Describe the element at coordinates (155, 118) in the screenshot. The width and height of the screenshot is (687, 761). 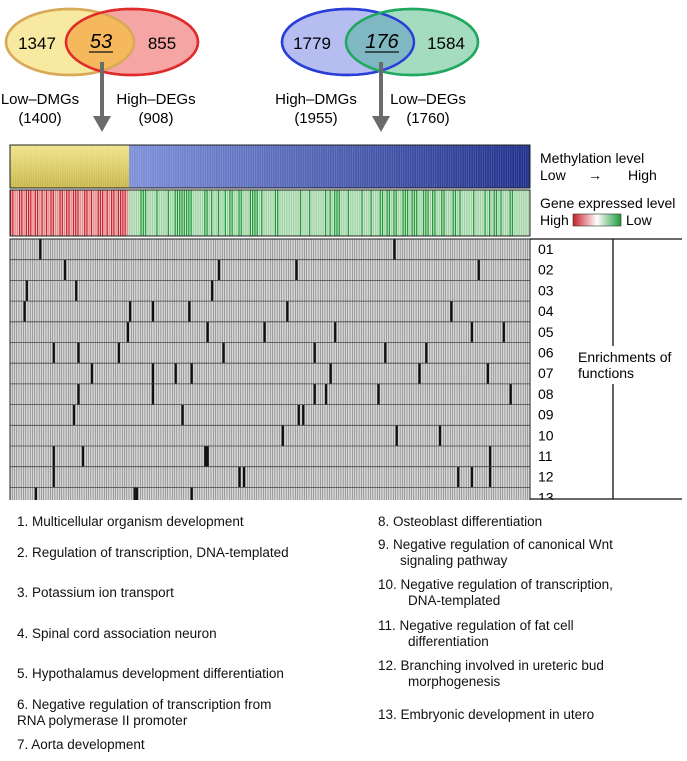
I see `venn-left-count-b: (908)` at that location.